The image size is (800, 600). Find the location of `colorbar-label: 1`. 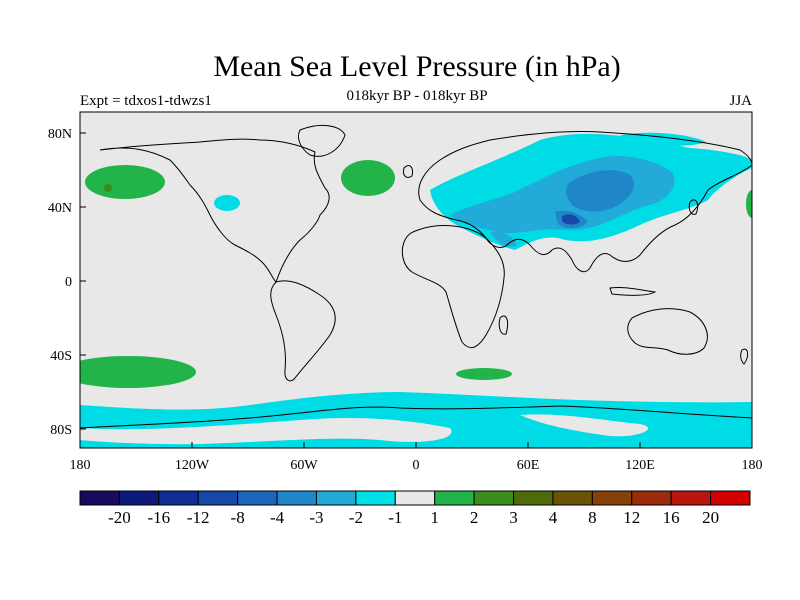

colorbar-label: 1 is located at coordinates (434, 517).